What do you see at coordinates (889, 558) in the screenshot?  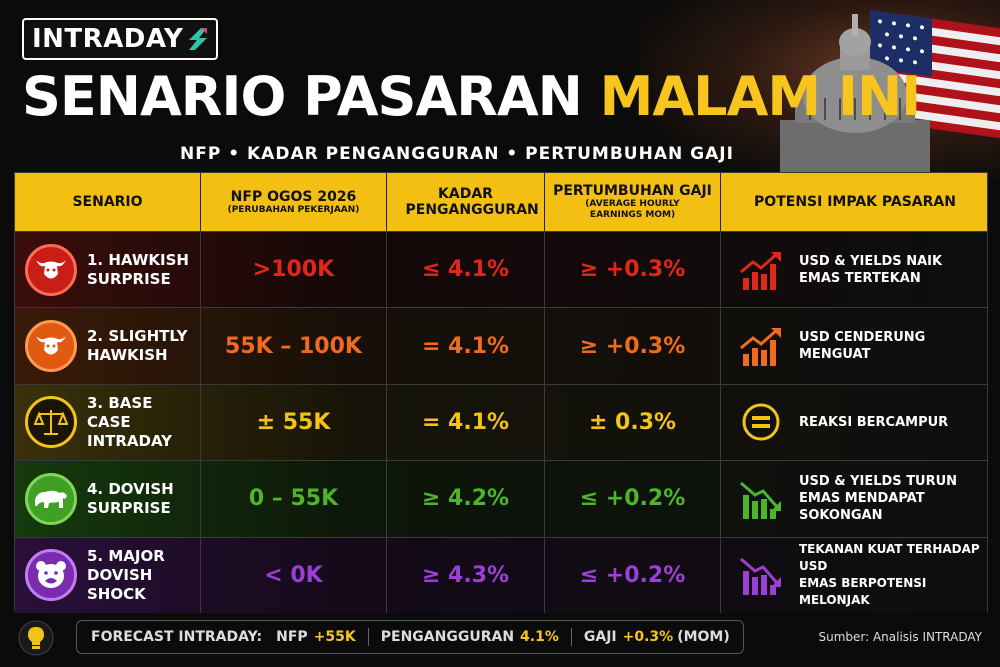 I see `impact-line: TEKANAN KUAT TERHADAP USD` at bounding box center [889, 558].